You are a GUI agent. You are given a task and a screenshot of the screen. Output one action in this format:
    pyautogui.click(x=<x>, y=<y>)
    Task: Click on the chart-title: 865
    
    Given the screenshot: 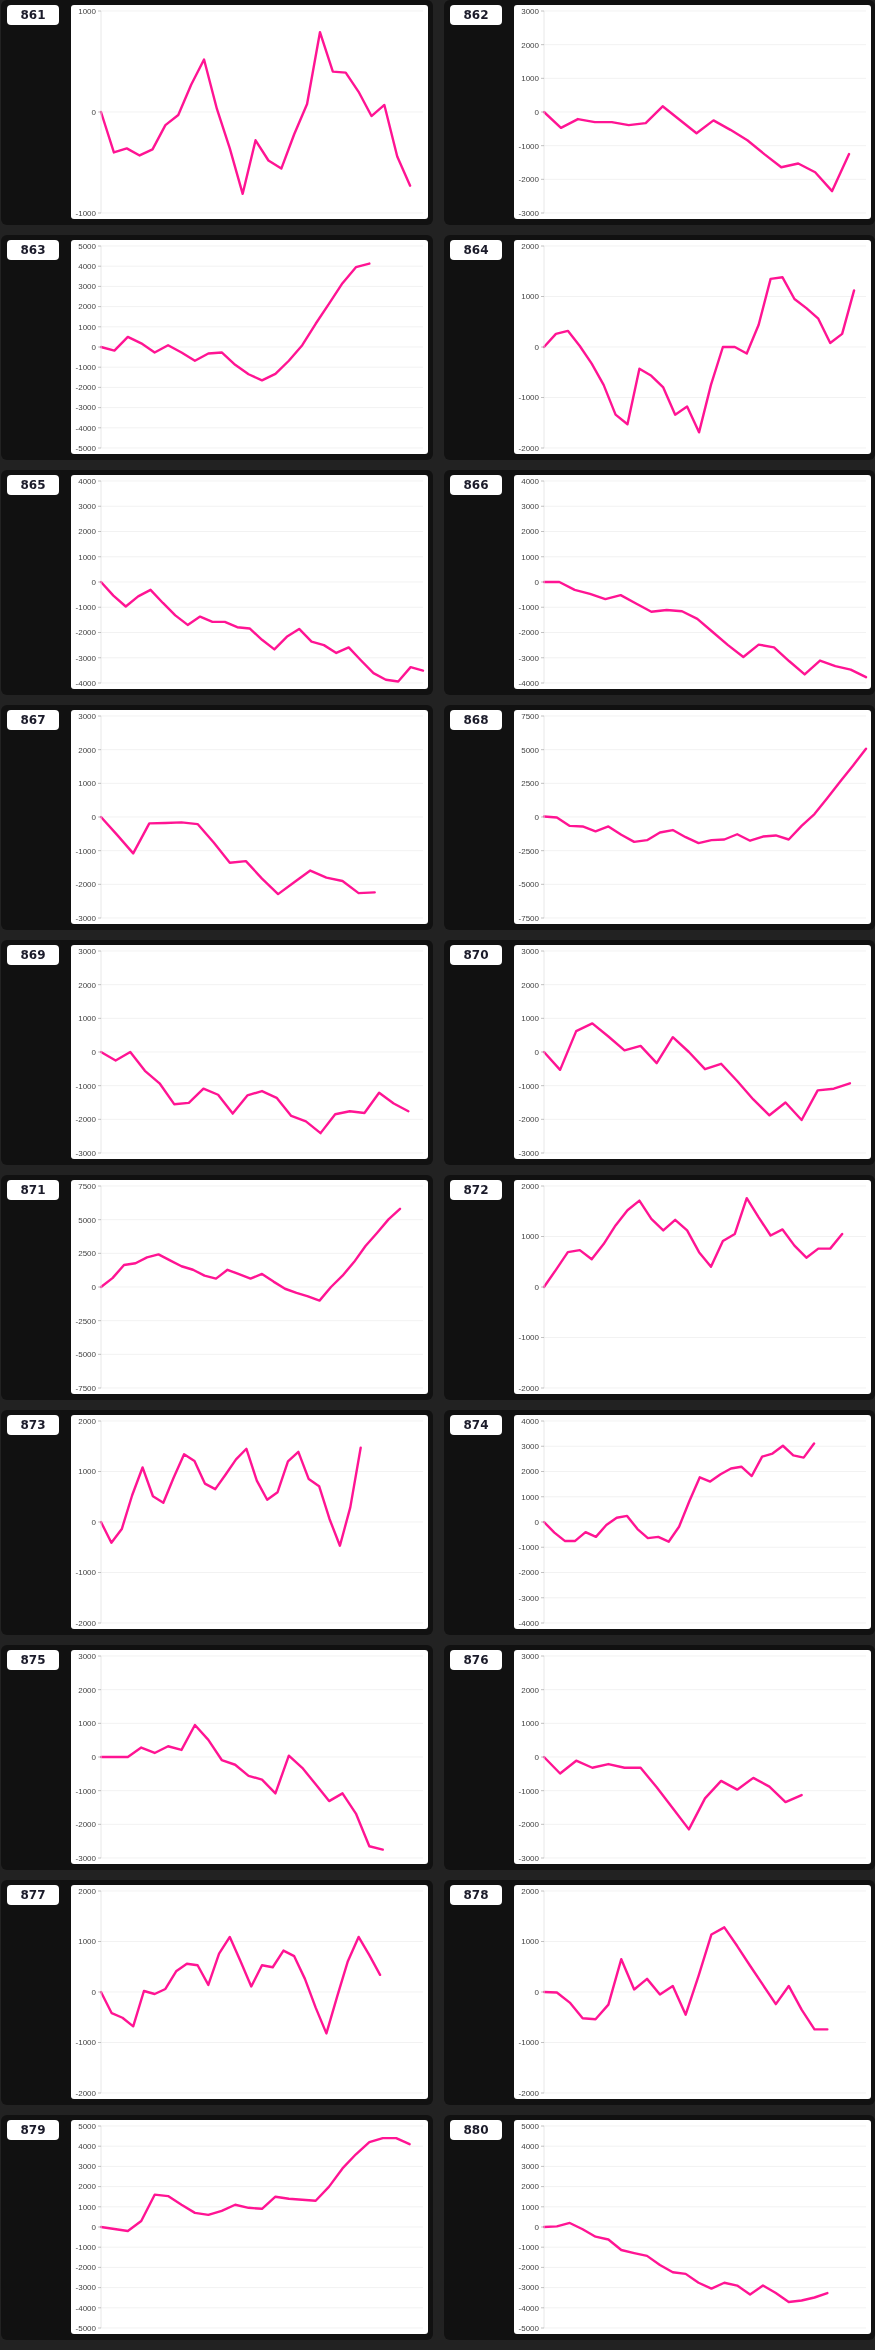 What is the action you would take?
    pyautogui.click(x=33, y=485)
    